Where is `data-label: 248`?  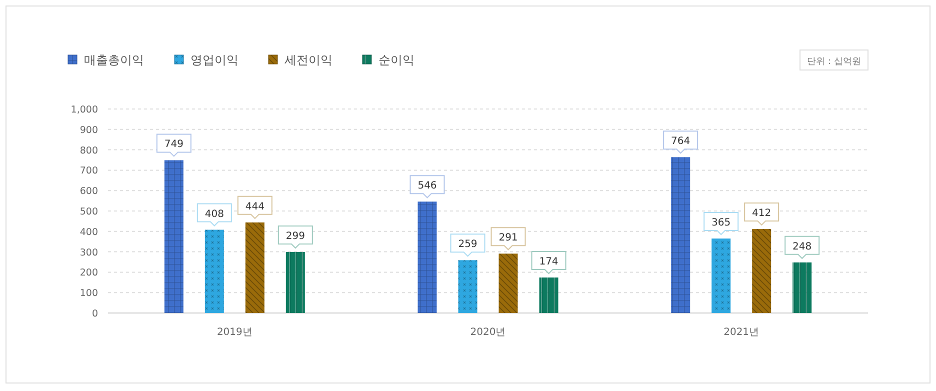
data-label: 248 is located at coordinates (802, 246).